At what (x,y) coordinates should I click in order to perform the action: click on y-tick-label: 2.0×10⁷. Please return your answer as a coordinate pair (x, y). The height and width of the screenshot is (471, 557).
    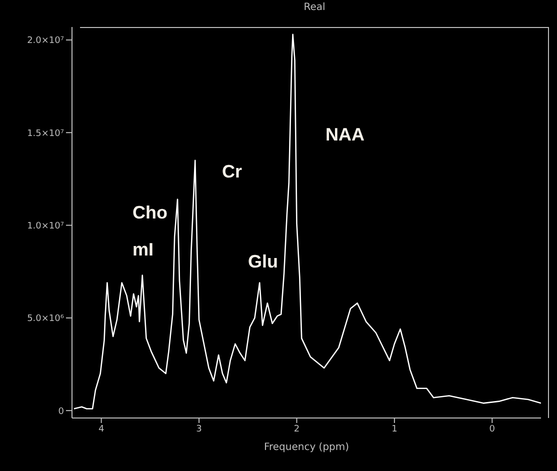
    Looking at the image, I should click on (45, 41).